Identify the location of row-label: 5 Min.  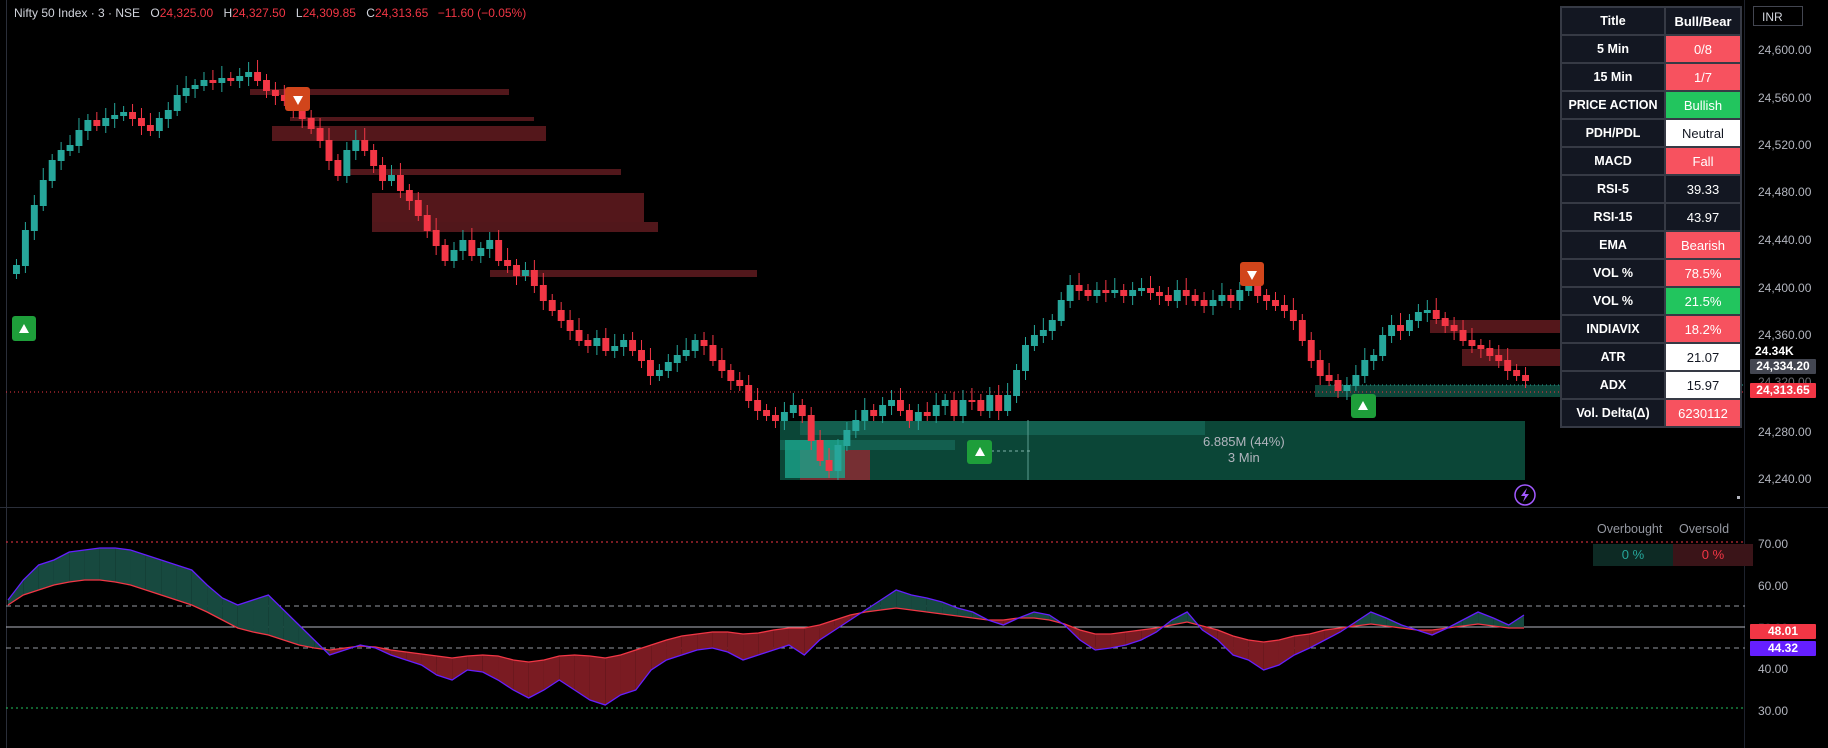
(1613, 49).